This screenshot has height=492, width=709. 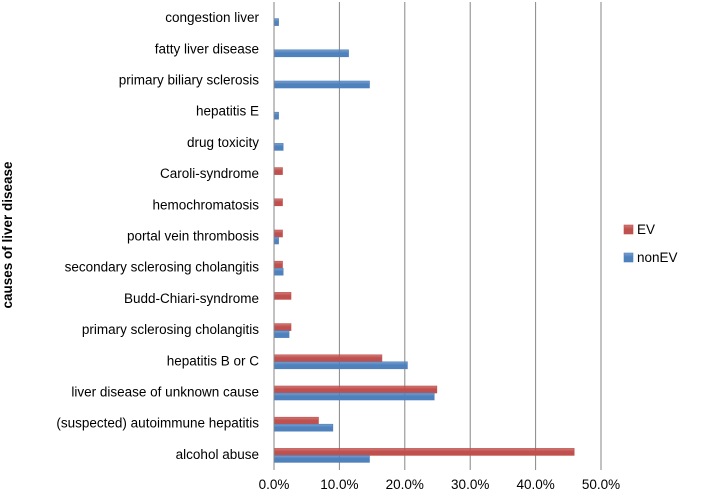 What do you see at coordinates (657, 257) in the screenshot?
I see `legend-label-nonev: nonEV` at bounding box center [657, 257].